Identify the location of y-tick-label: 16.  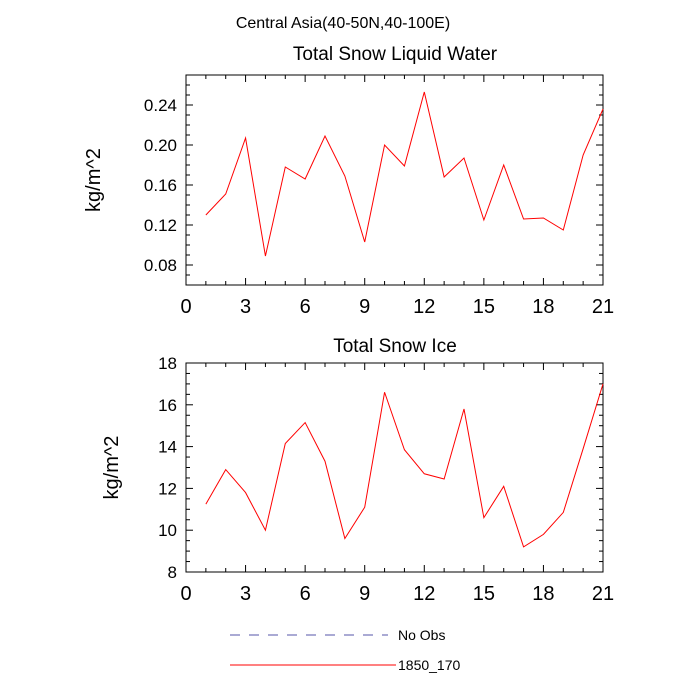
(167, 405).